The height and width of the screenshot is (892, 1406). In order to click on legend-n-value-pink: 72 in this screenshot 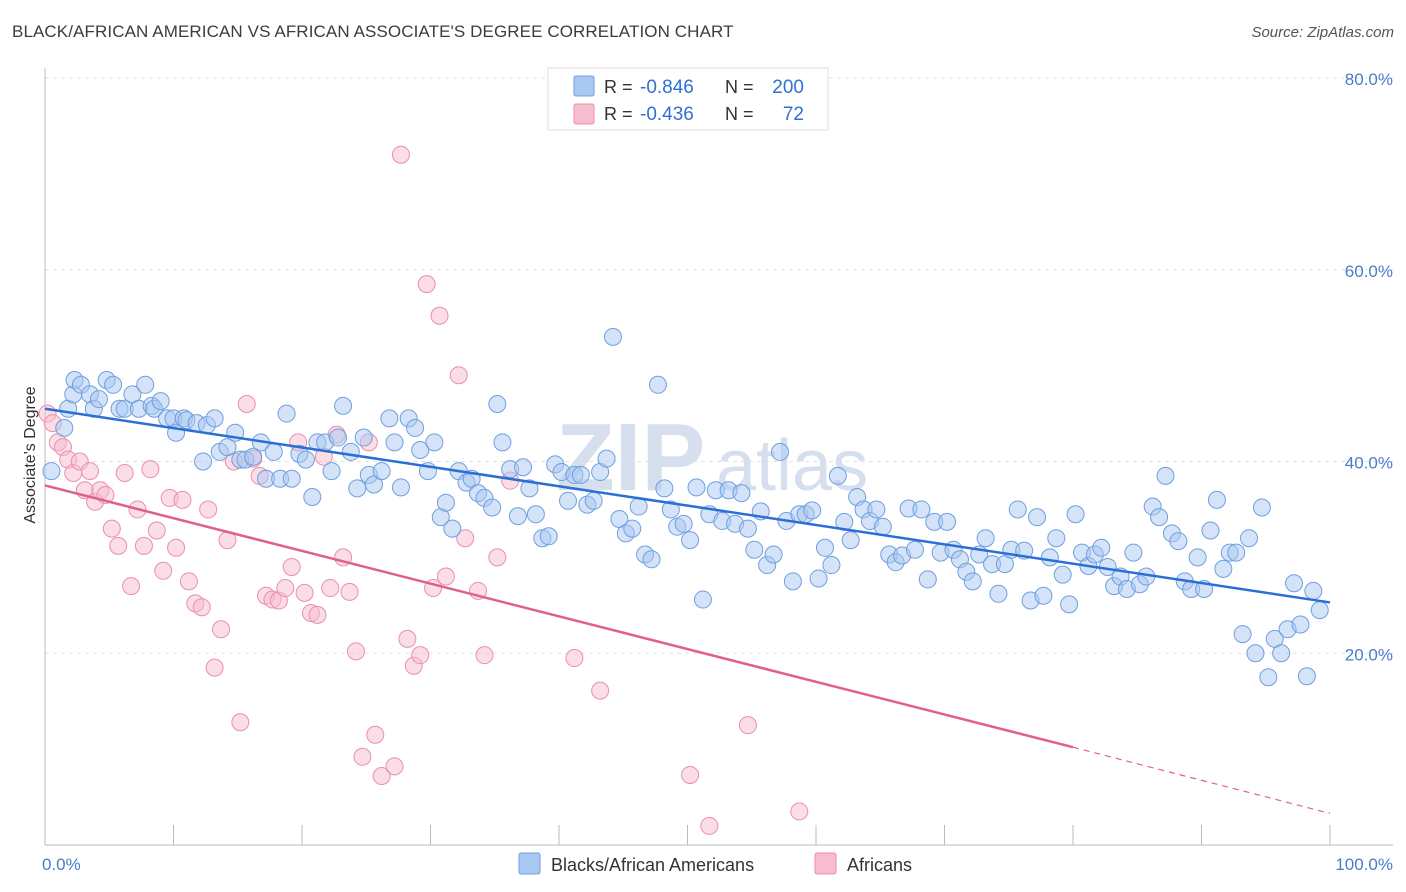, I will do `click(793, 114)`.